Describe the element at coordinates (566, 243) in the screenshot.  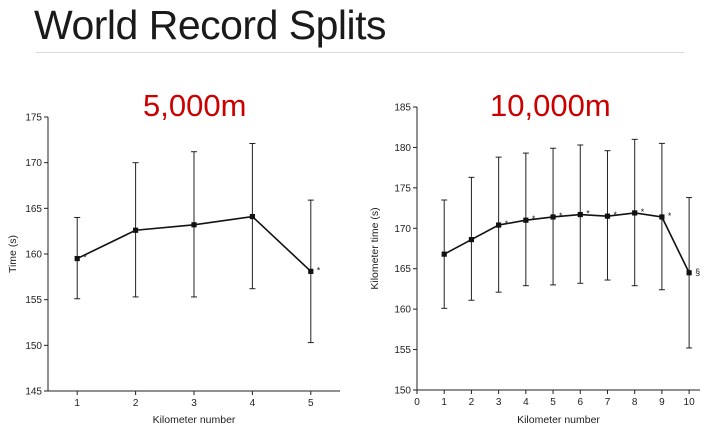
I see `chart-10000m-series-line` at that location.